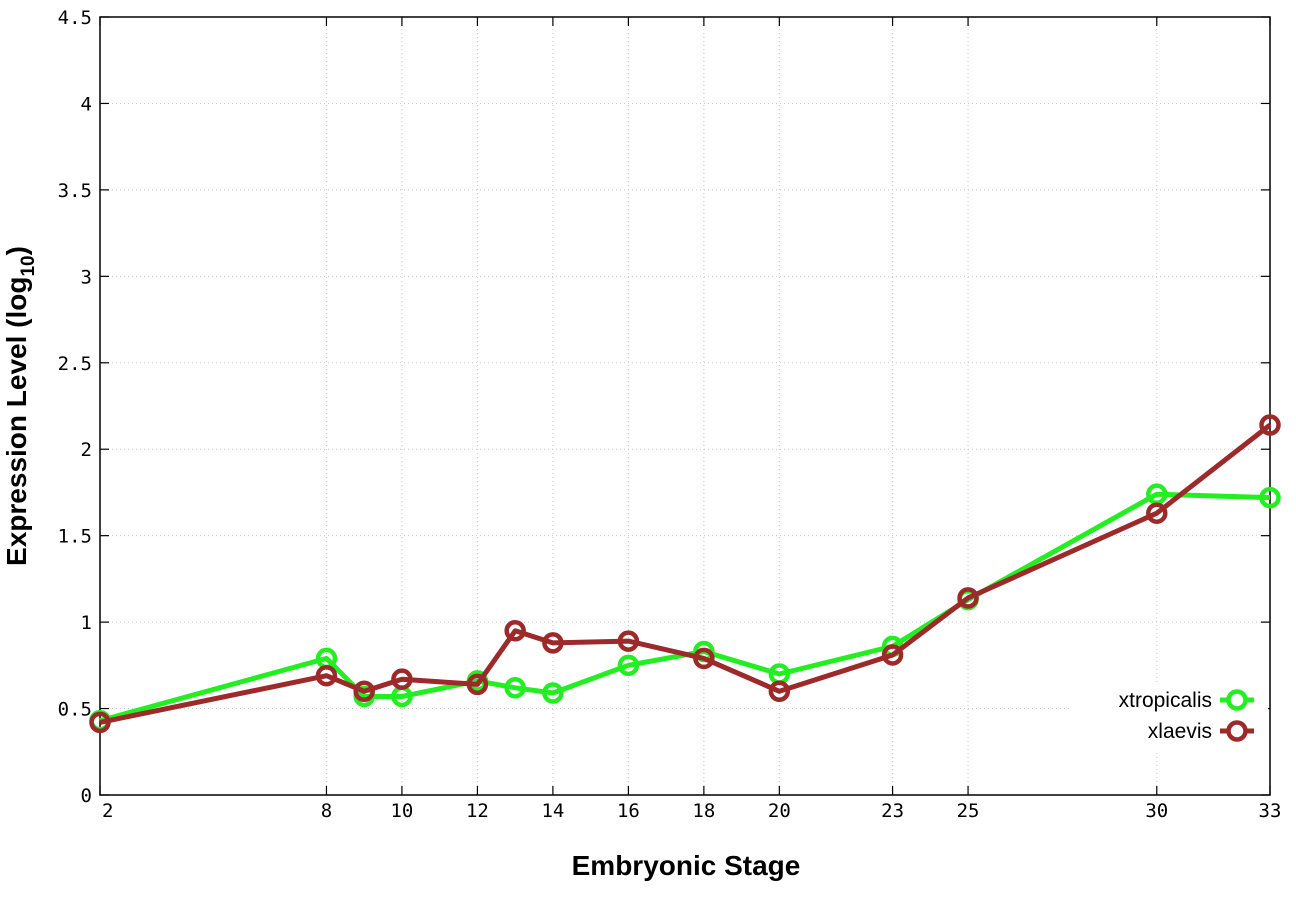  What do you see at coordinates (1186, 716) in the screenshot?
I see `legend: xtropicalis xlaevis` at bounding box center [1186, 716].